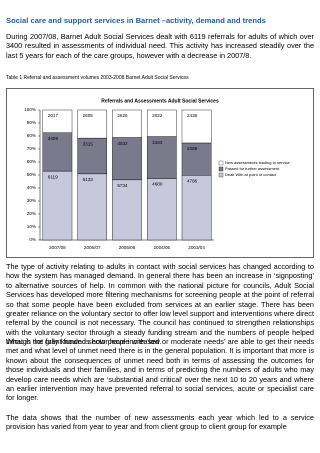 The image size is (320, 453). I want to click on x-tick-label: 2006/07, so click(92, 247).